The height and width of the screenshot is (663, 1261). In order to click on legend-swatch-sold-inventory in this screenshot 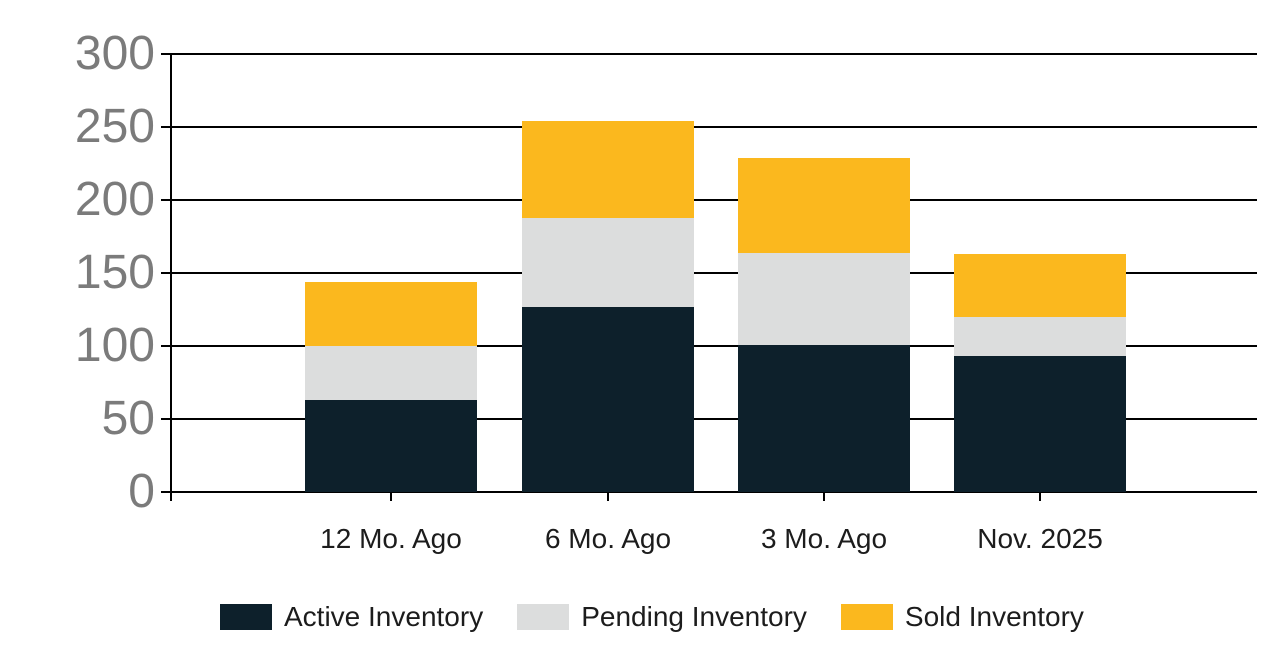, I will do `click(866, 617)`.